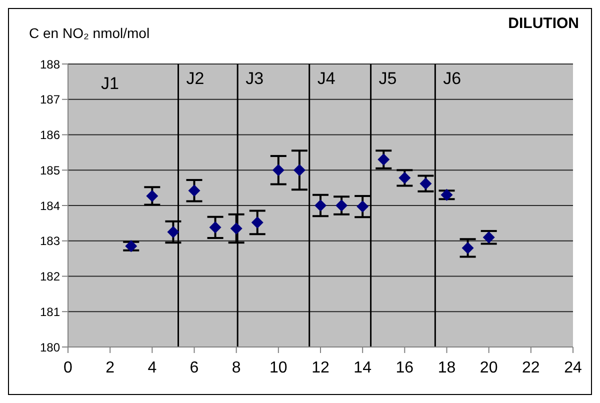 The image size is (600, 403). Describe the element at coordinates (405, 367) in the screenshot. I see `x-tick-label: 16` at that location.